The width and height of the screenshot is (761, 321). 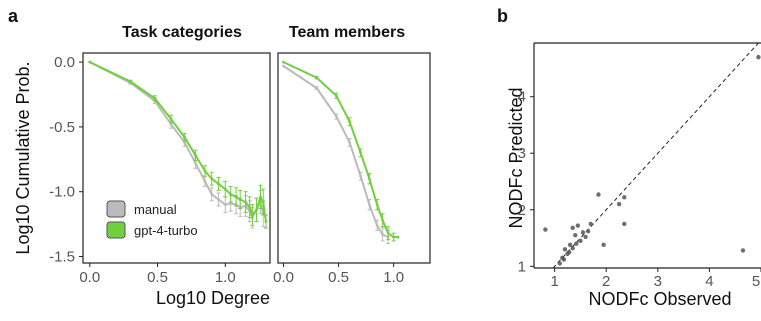 What do you see at coordinates (709, 281) in the screenshot?
I see `nodfc-x-tick-label: 4` at bounding box center [709, 281].